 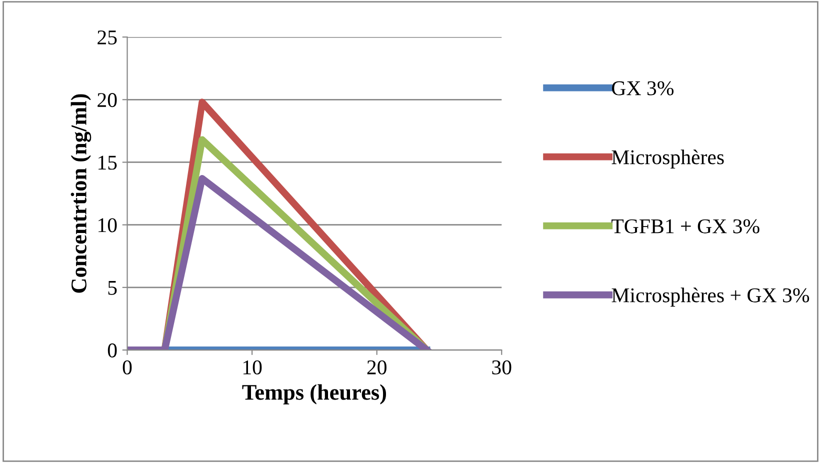 I want to click on legend-label: Microsphères + GX 3%, so click(x=711, y=297).